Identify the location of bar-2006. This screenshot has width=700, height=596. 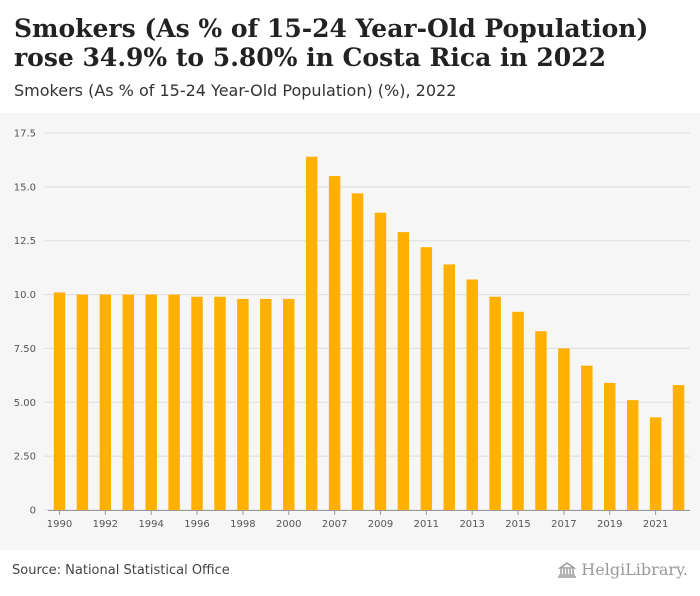
(311, 333).